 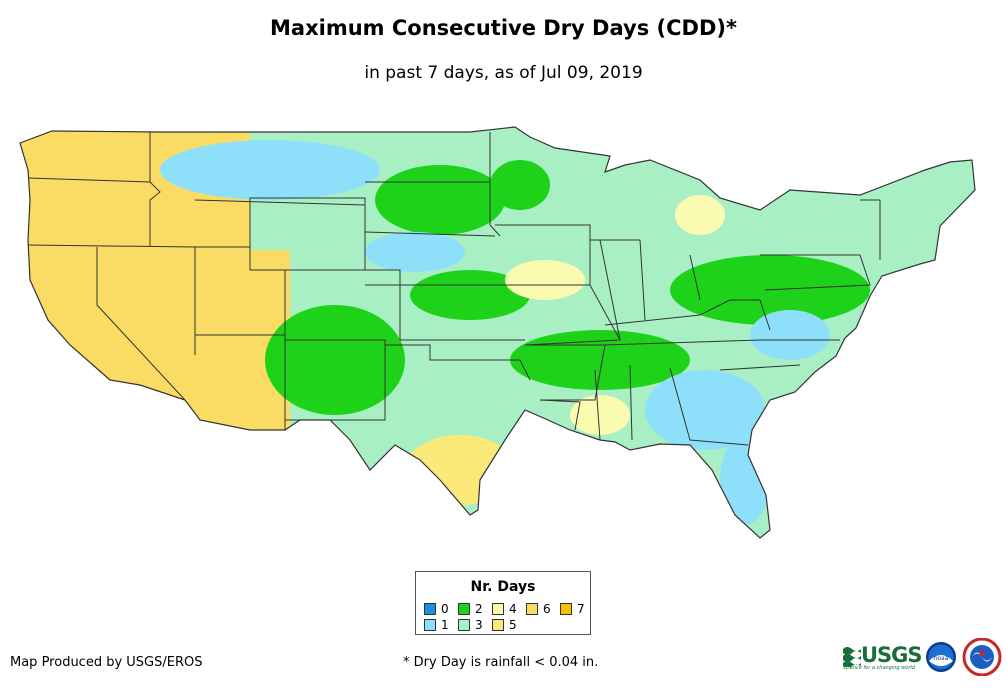 I want to click on cdd-region-colorado, so click(x=335, y=360).